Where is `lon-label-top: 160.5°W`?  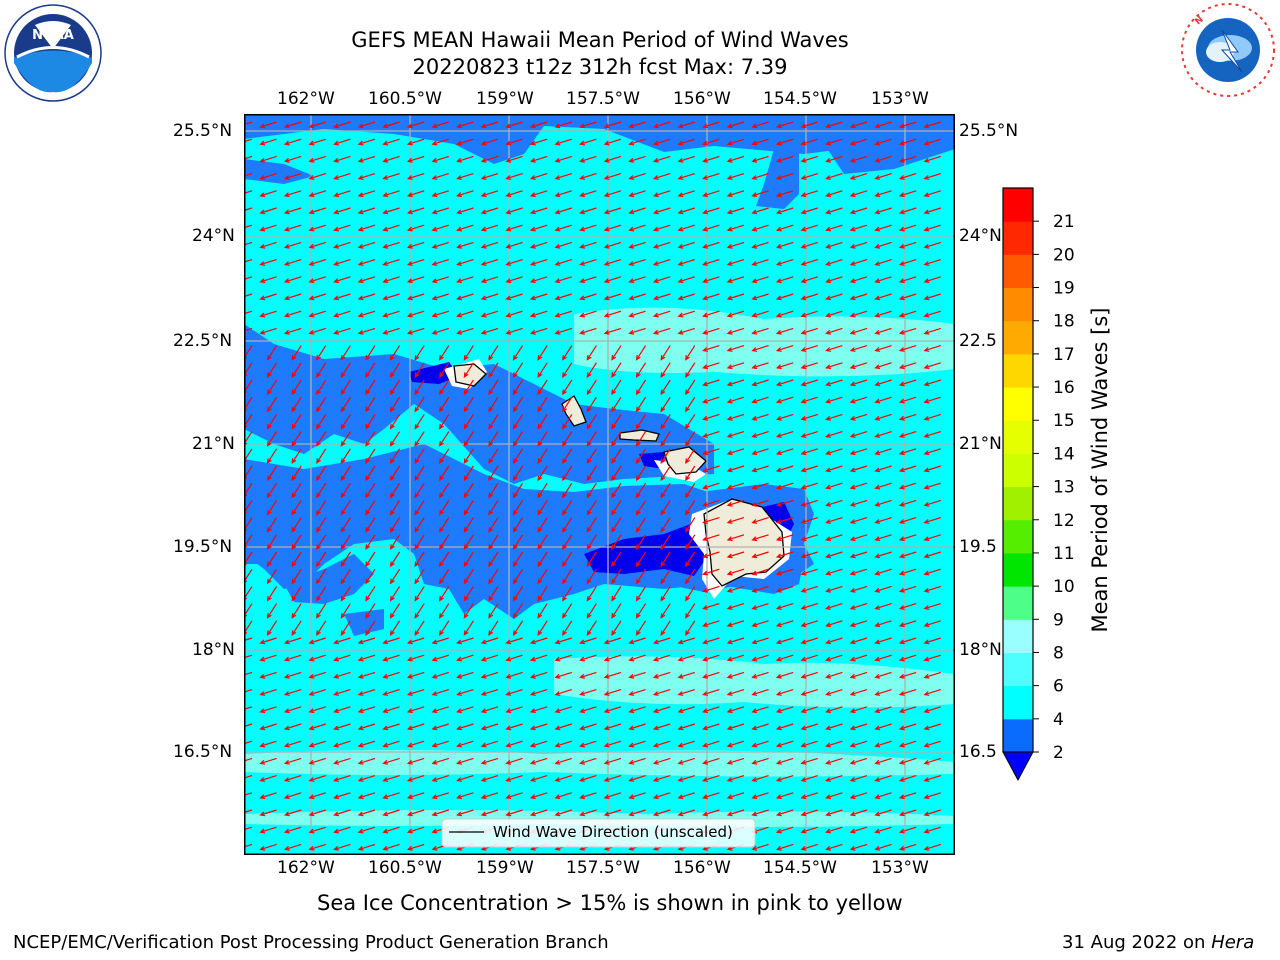 lon-label-top: 160.5°W is located at coordinates (405, 99).